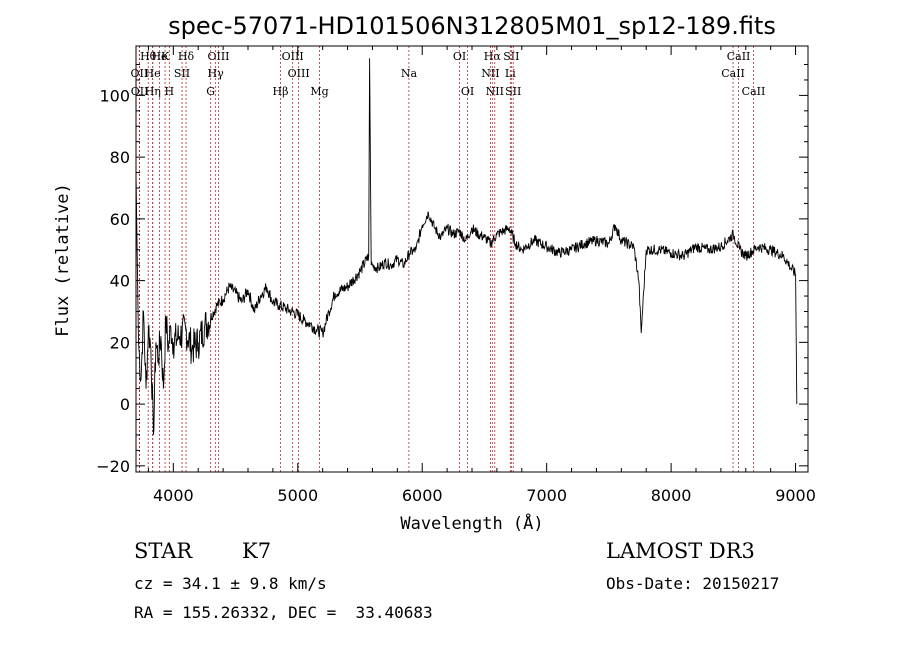  I want to click on marker-label-28: CaII, so click(754, 91).